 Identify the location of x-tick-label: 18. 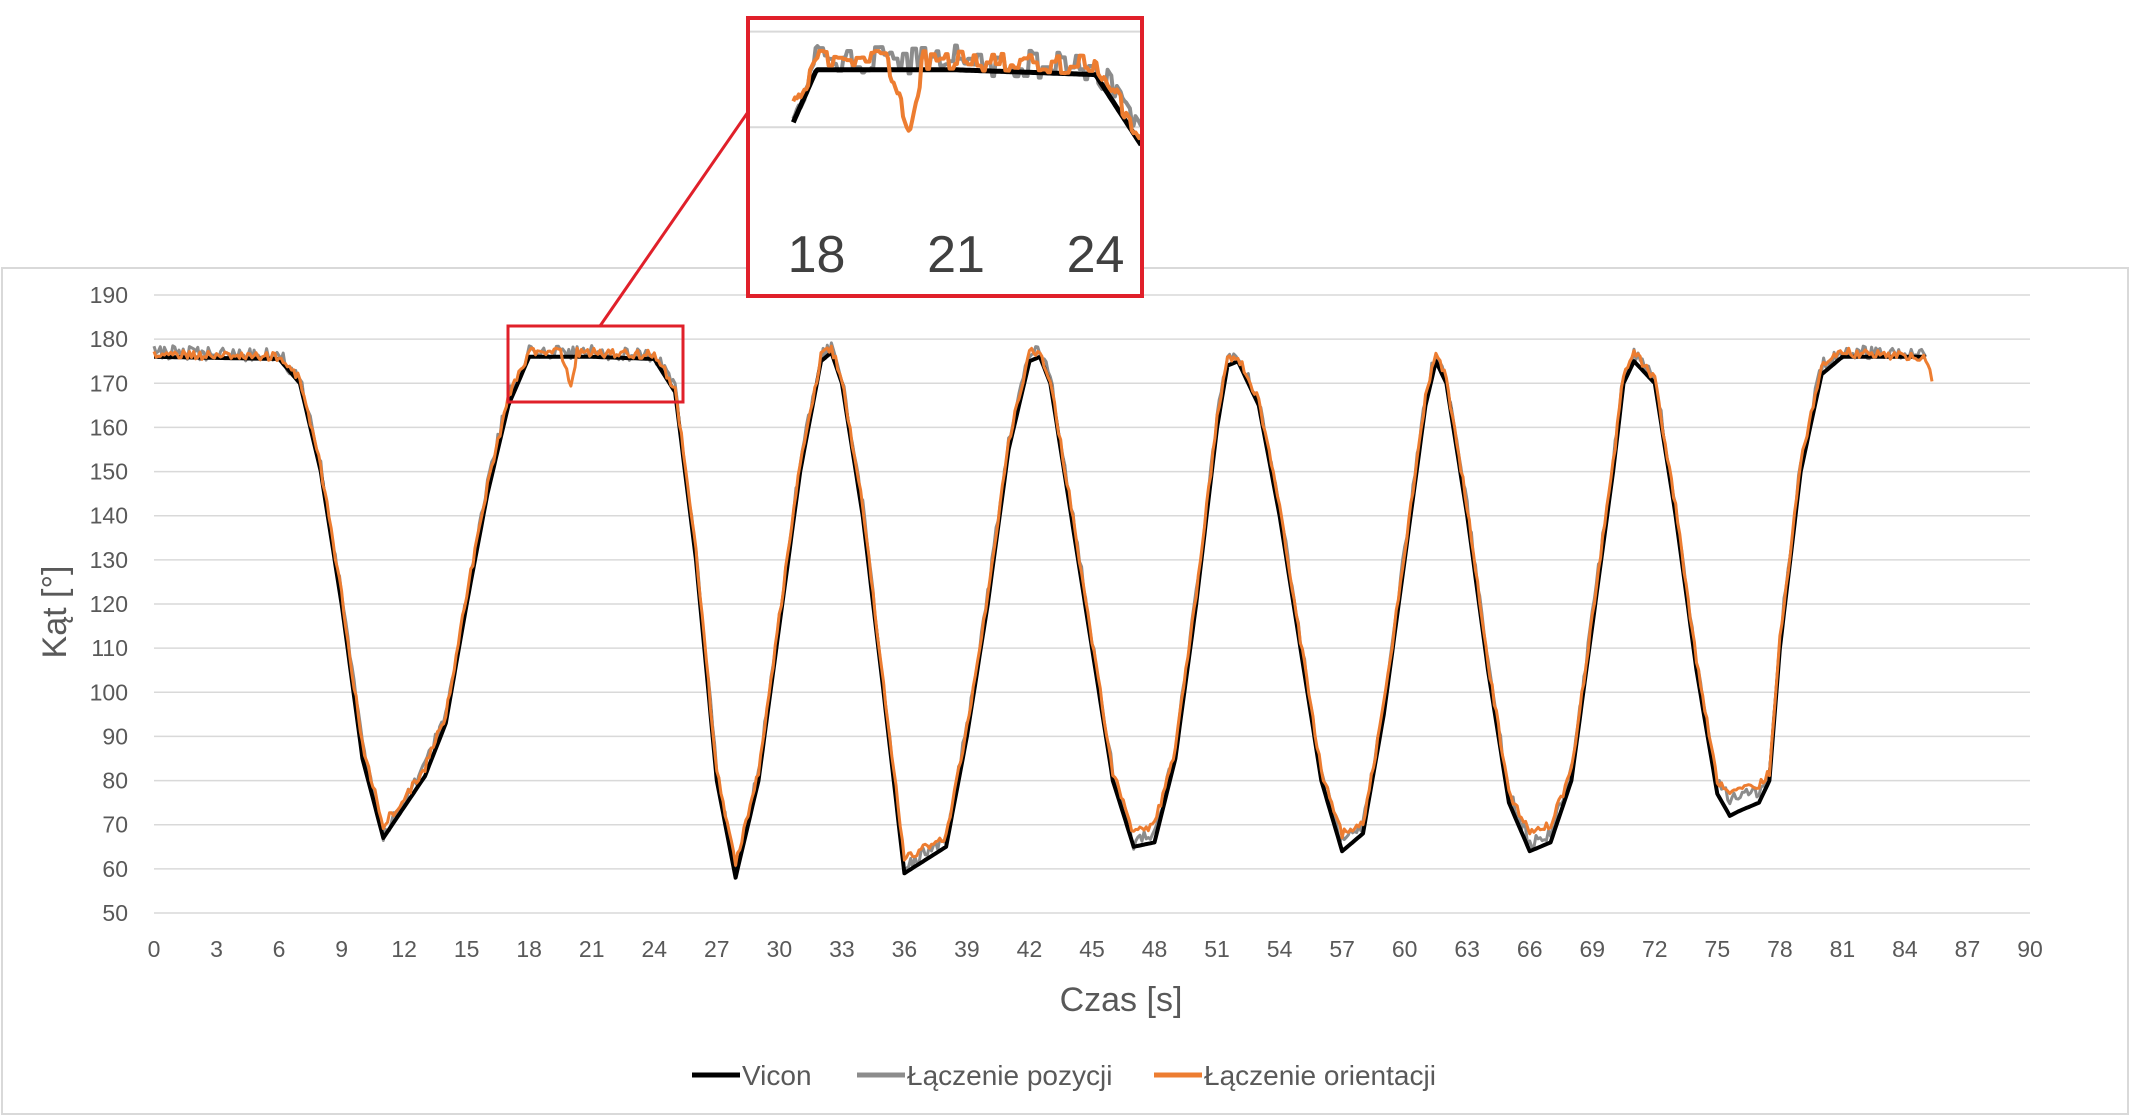
(529, 949).